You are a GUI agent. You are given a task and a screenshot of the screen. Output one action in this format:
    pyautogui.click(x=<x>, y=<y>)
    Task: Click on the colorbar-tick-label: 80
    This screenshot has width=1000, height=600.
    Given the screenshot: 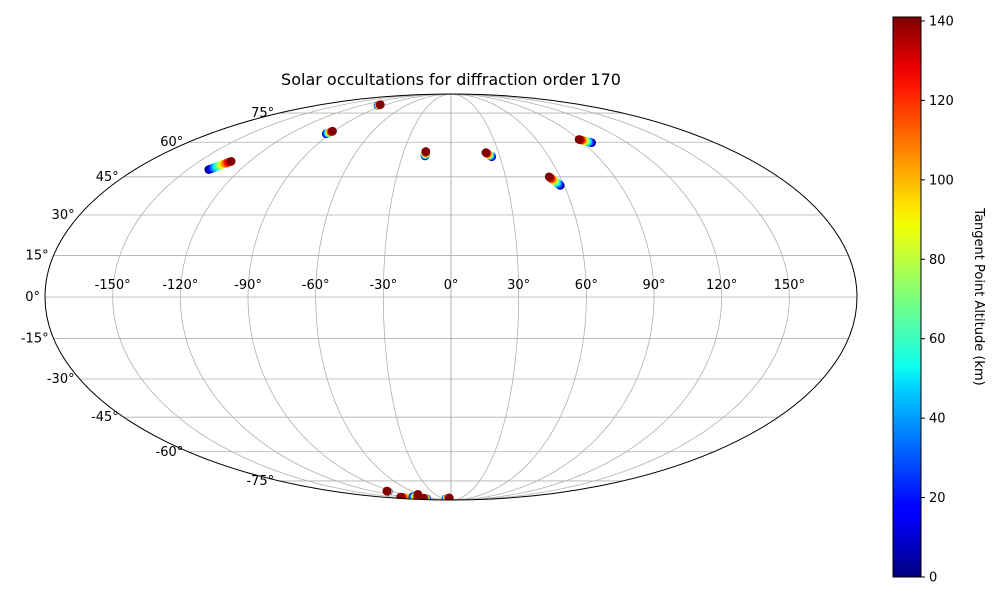 What is the action you would take?
    pyautogui.click(x=937, y=260)
    